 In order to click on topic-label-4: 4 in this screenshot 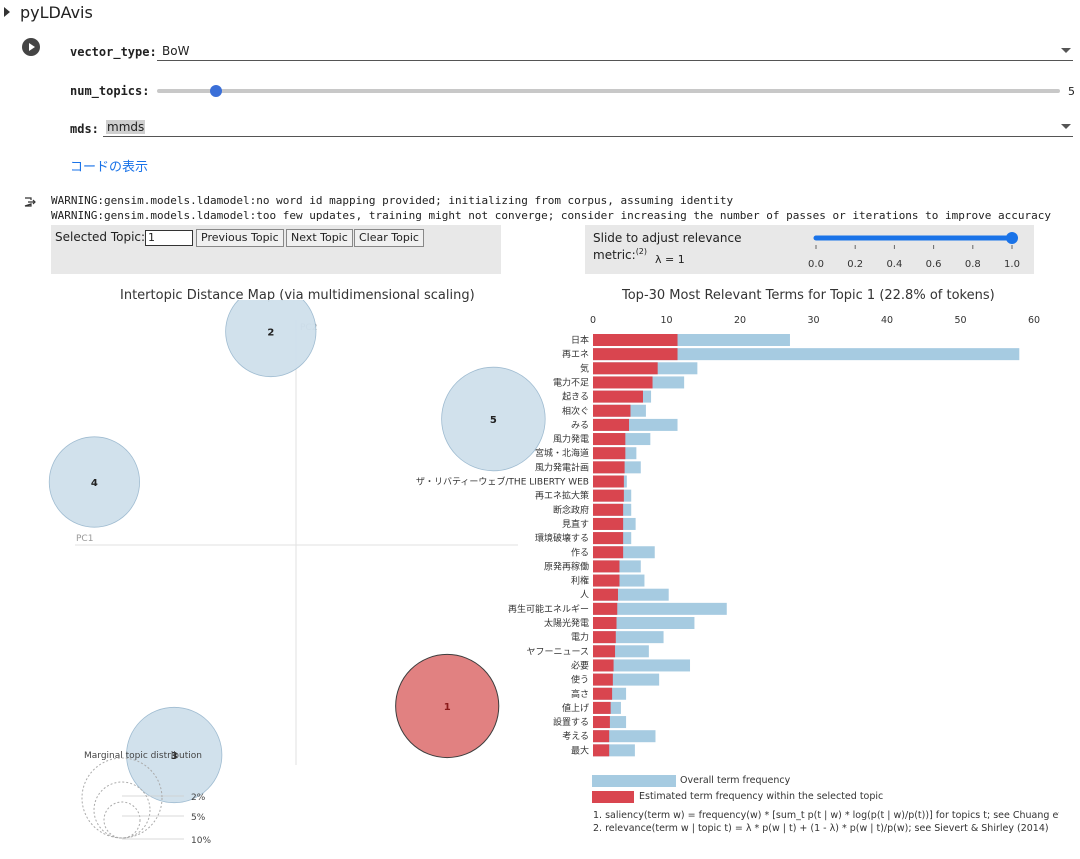, I will do `click(94, 483)`.